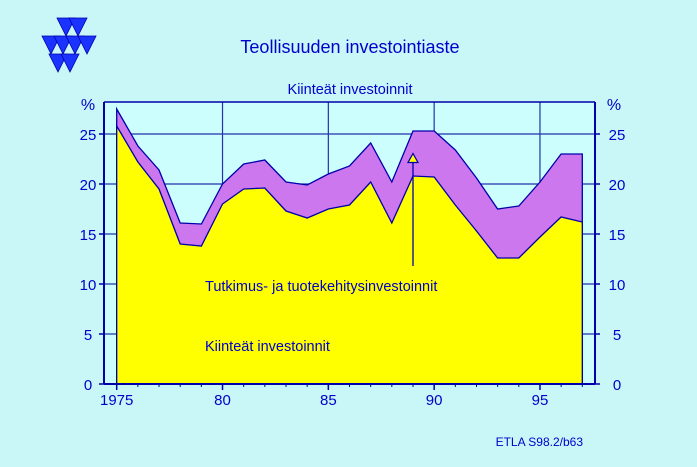 The height and width of the screenshot is (467, 697). Describe the element at coordinates (88, 335) in the screenshot. I see `y-tick-label-left-1: 5` at that location.